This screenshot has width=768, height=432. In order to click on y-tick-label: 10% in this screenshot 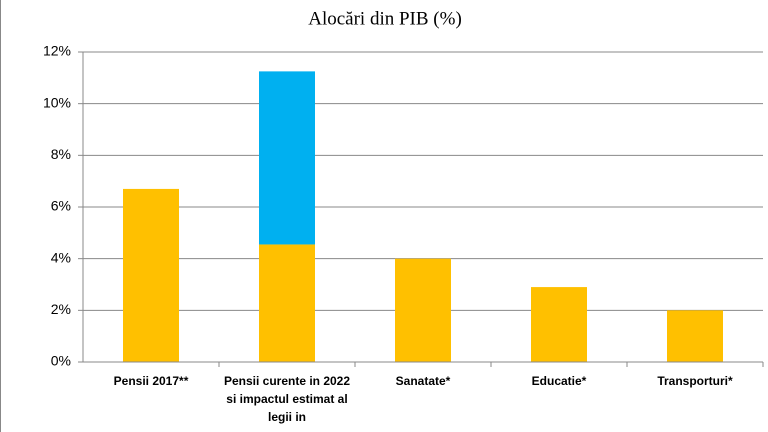, I will do `click(57, 102)`.